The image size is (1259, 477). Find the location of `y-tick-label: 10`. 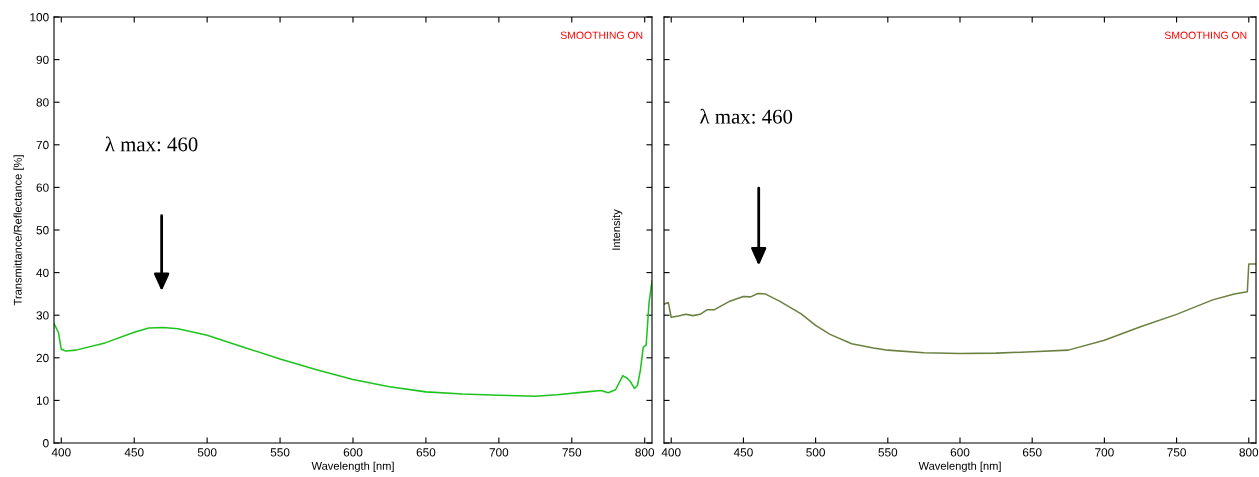

y-tick-label: 10 is located at coordinates (42, 400).